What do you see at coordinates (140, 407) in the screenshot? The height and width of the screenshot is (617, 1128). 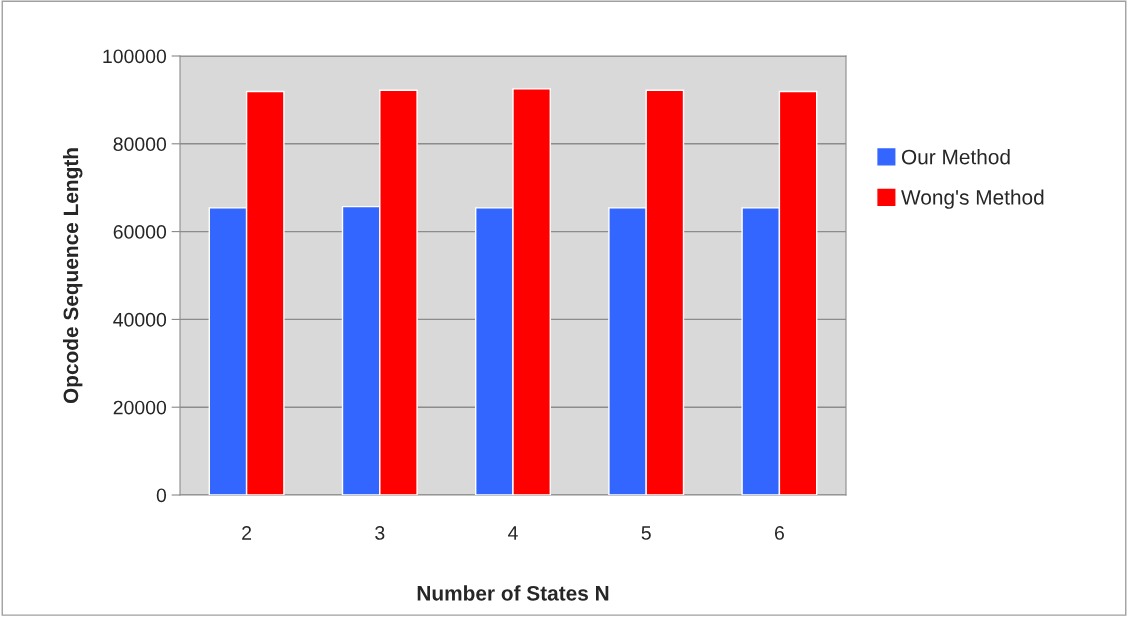 I see `y-tick-label: 20000` at bounding box center [140, 407].